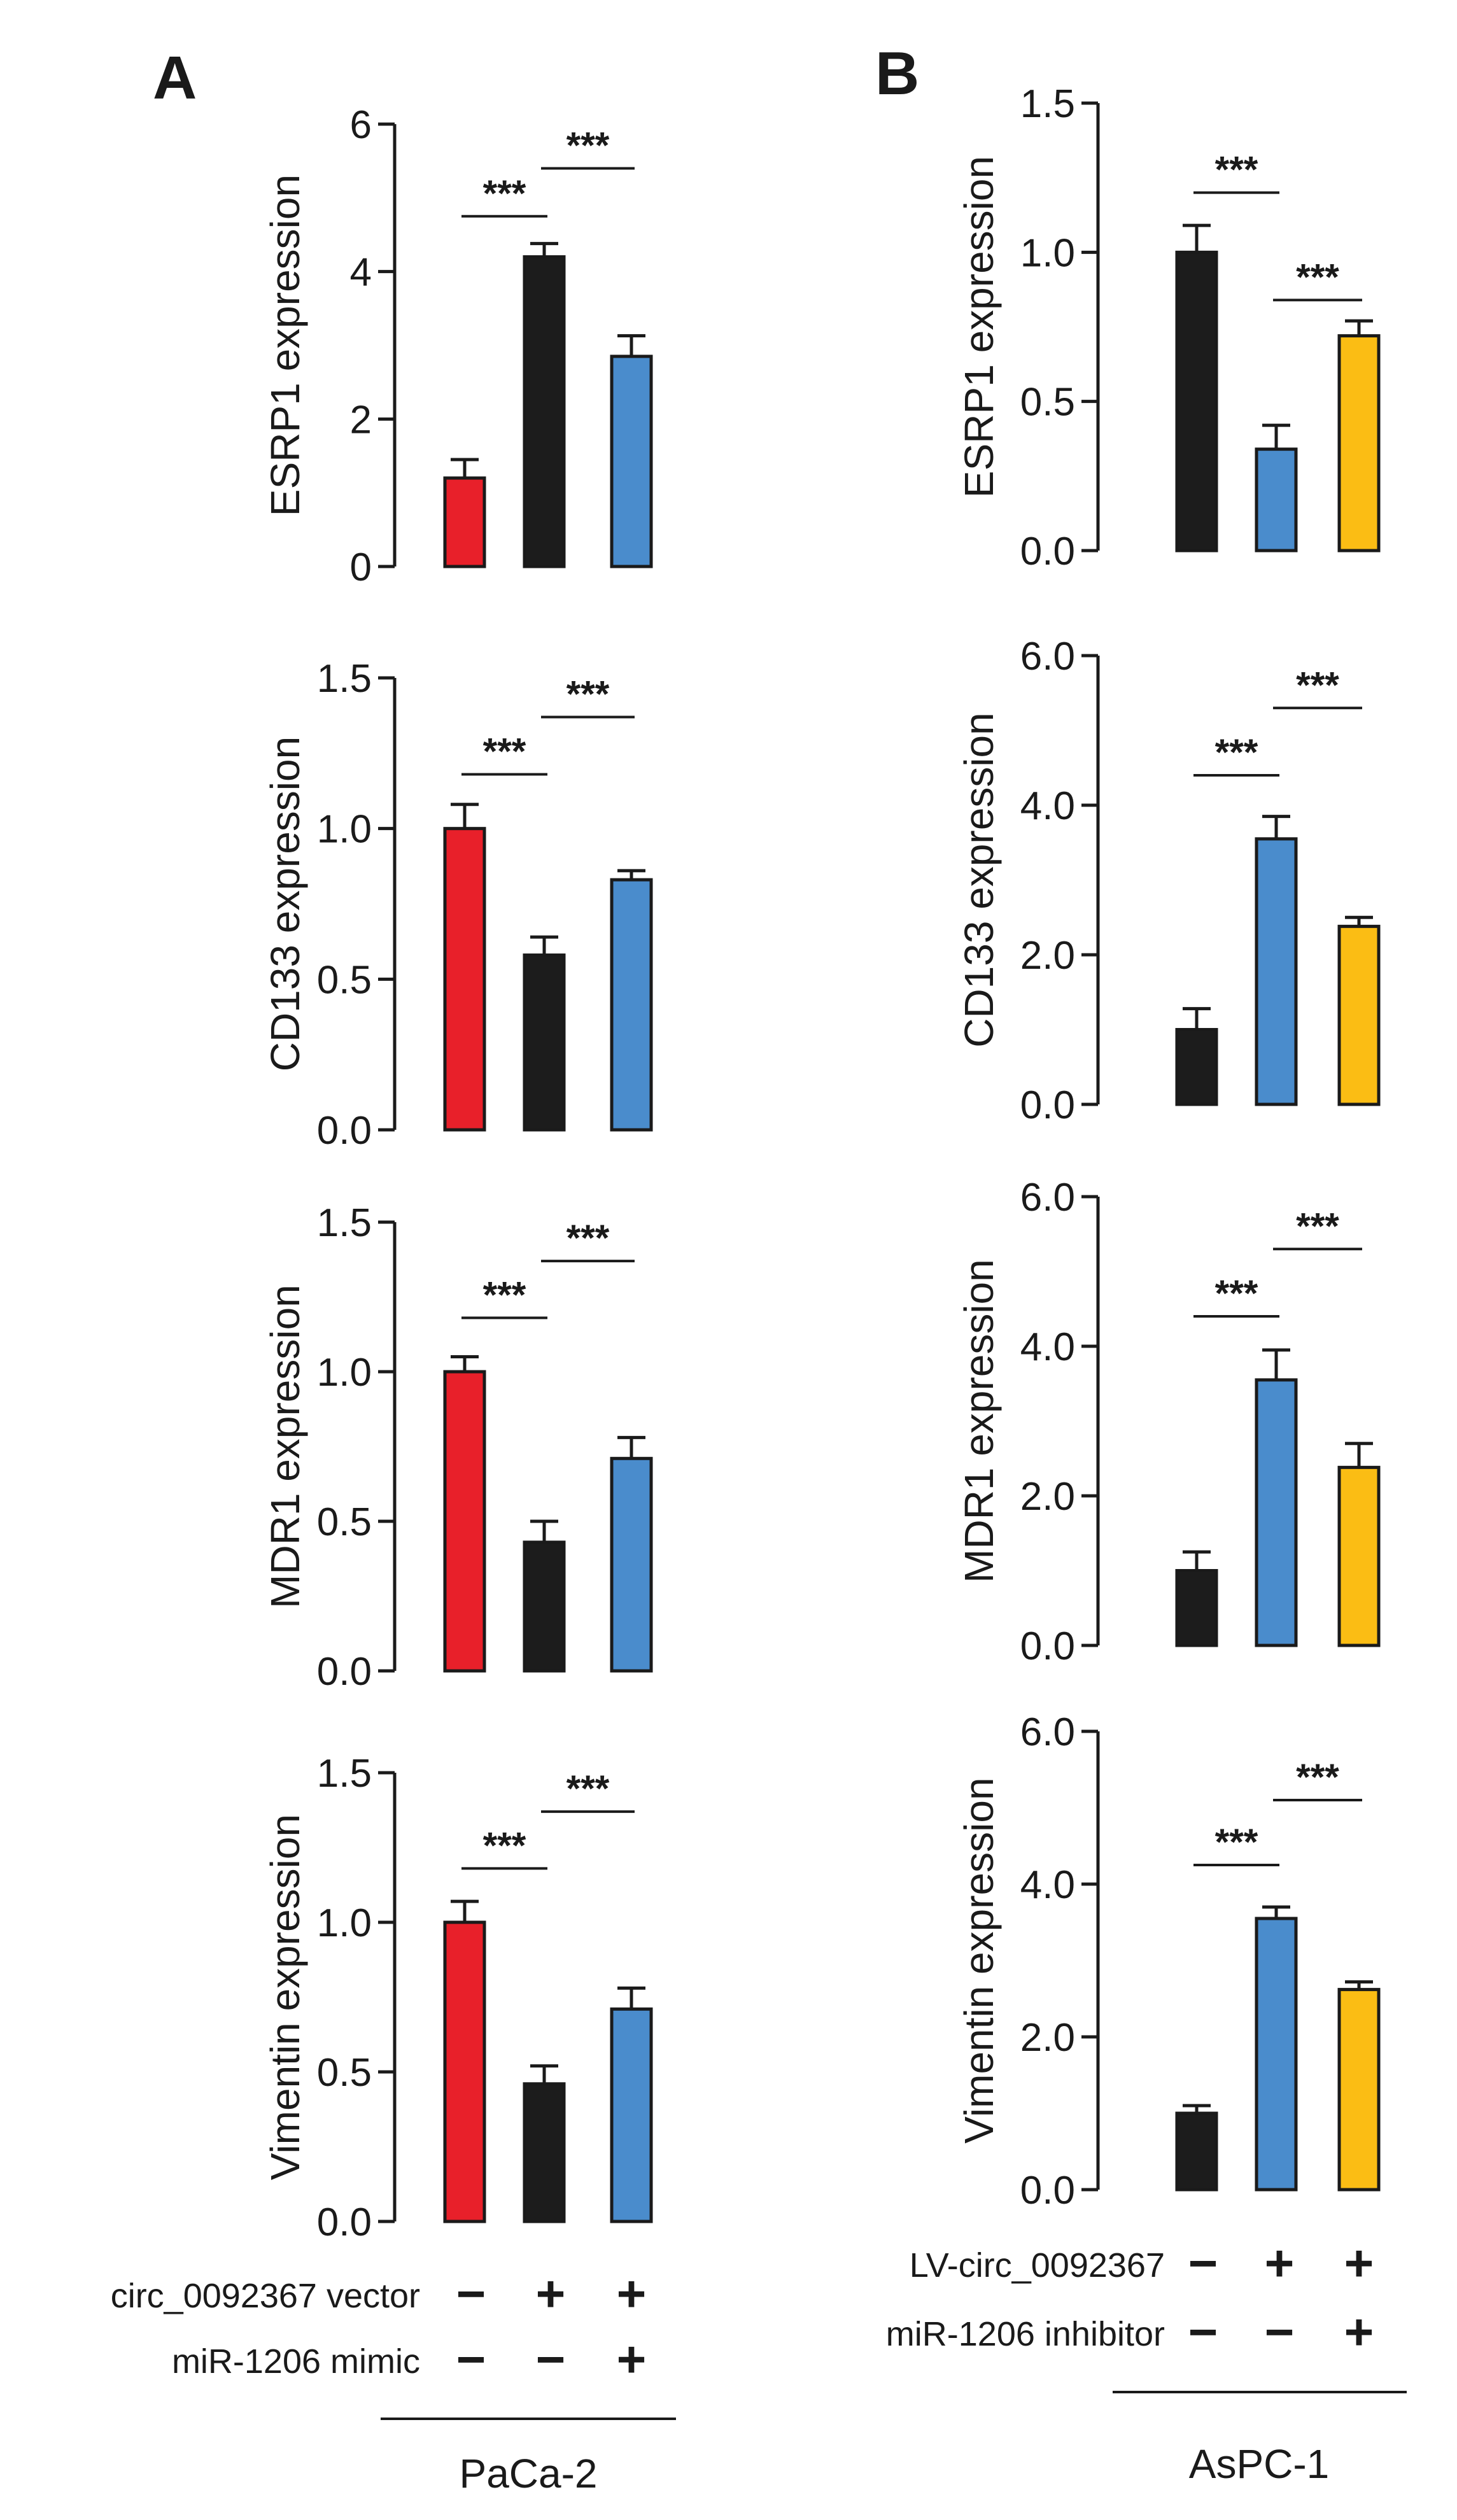  I want to click on panel-b-chart-1-tick-label-0: 0.0, so click(1047, 552).